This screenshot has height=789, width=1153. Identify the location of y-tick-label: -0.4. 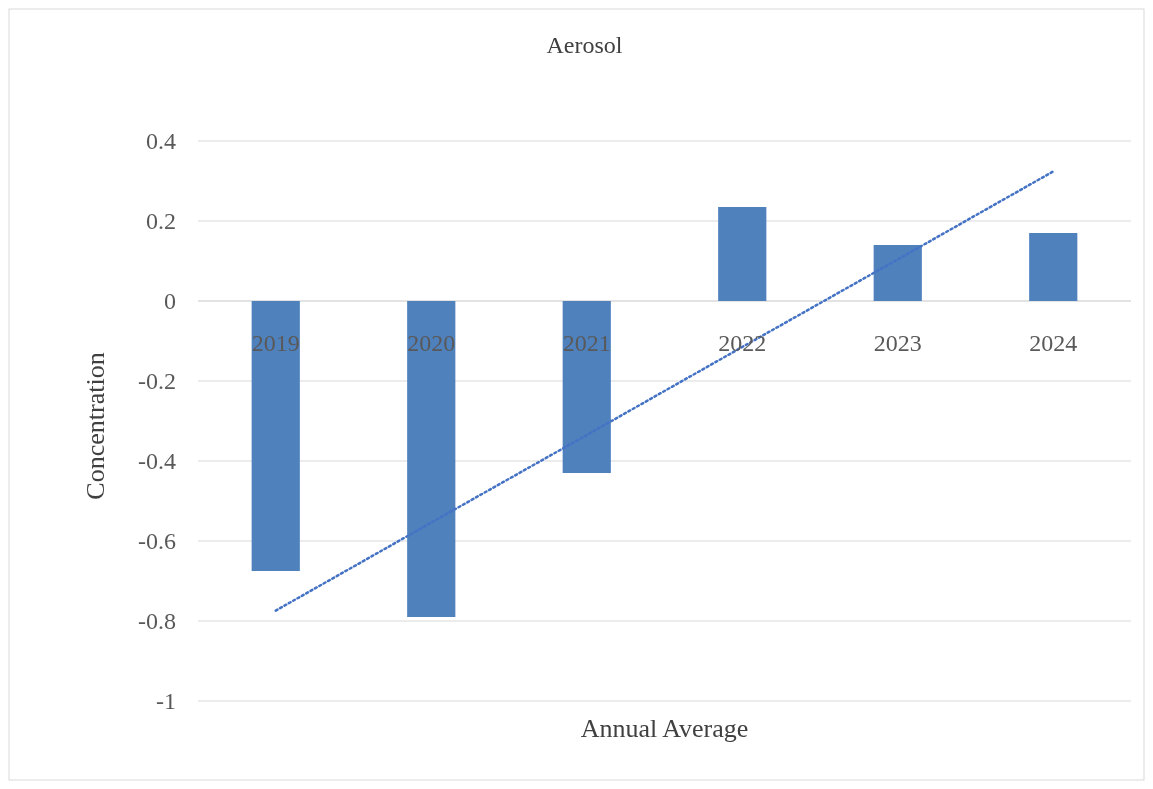
(157, 461).